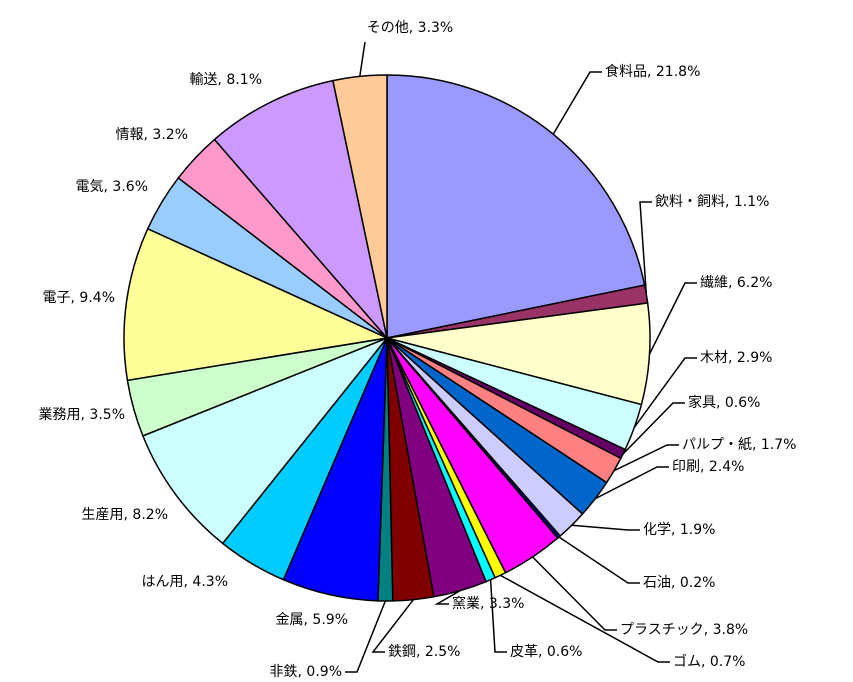  I want to click on data-label: ゴム, 0.7%, so click(709, 661).